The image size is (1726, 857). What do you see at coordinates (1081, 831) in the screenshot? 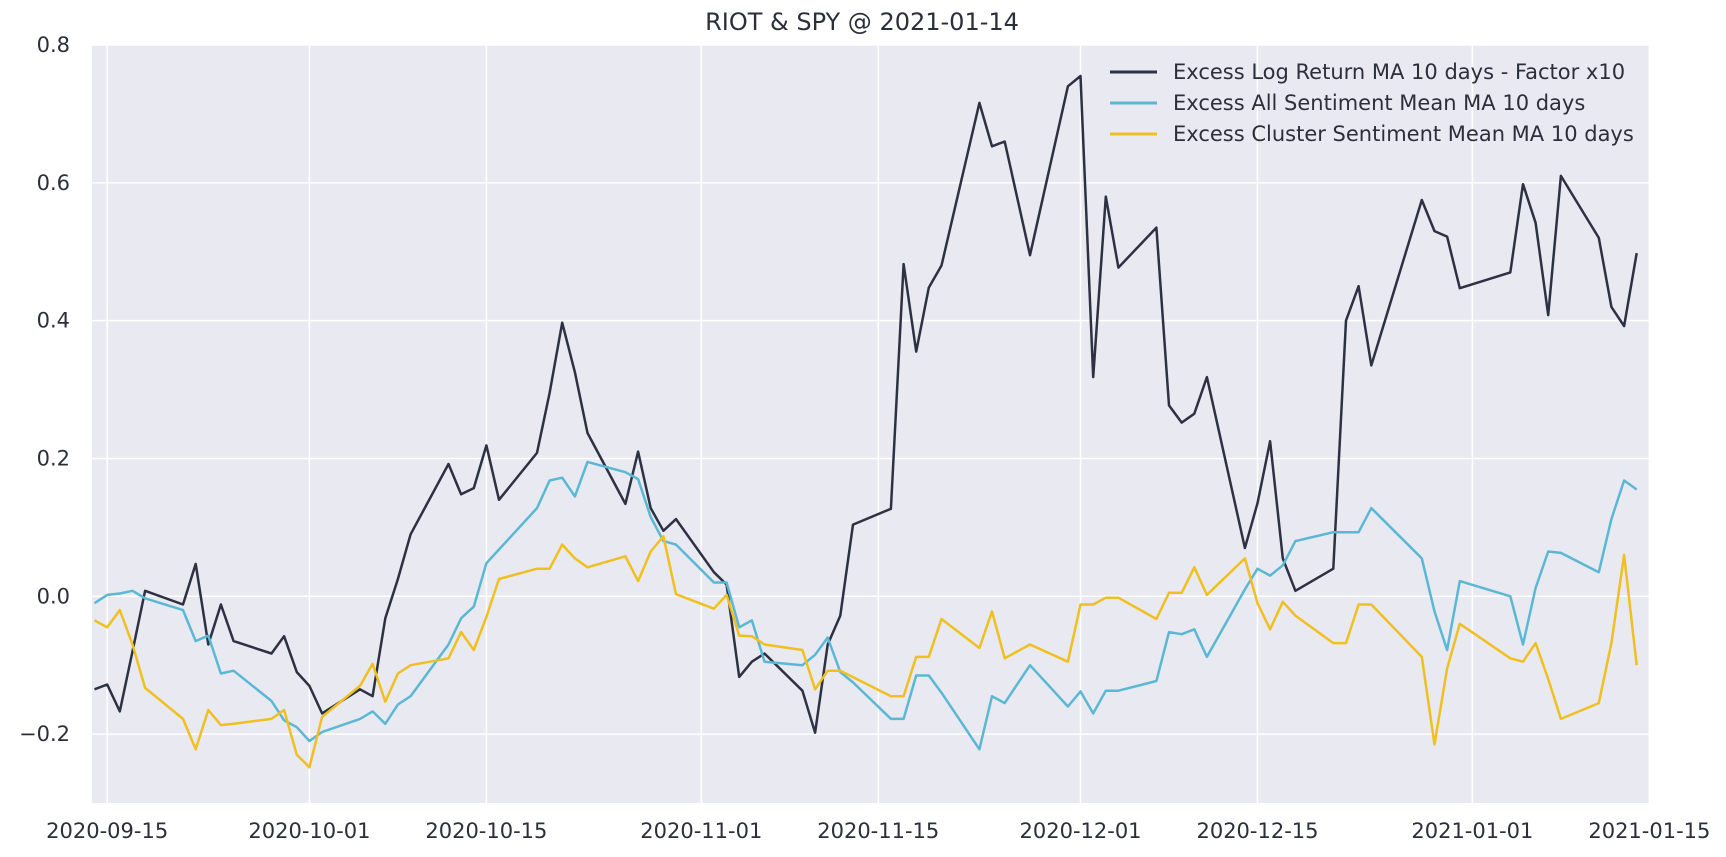
I see `x-tick-label: 2020-12-01` at bounding box center [1081, 831].